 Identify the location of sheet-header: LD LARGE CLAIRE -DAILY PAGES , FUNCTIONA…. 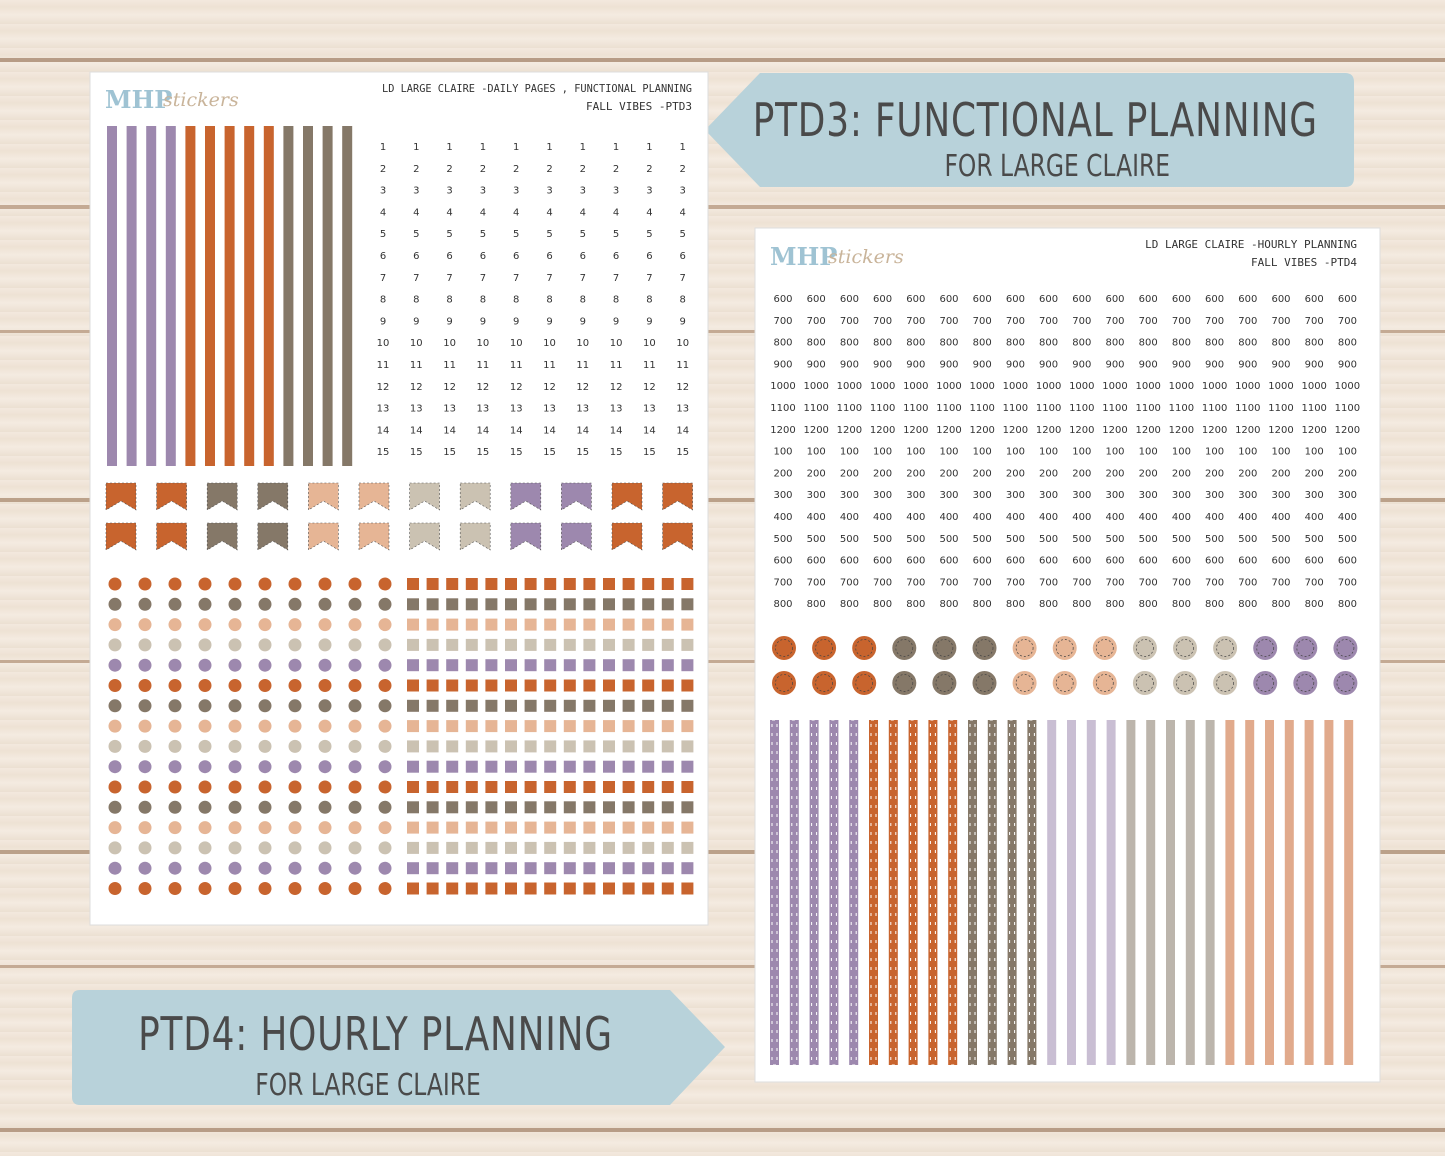
(537, 88).